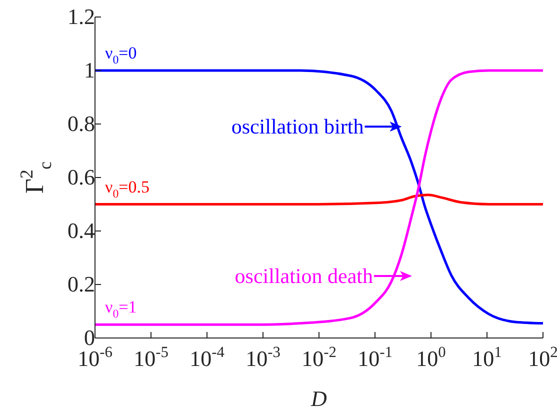 This screenshot has height=411, width=557. Describe the element at coordinates (81, 177) in the screenshot. I see `y-tick-label: 0.6` at that location.